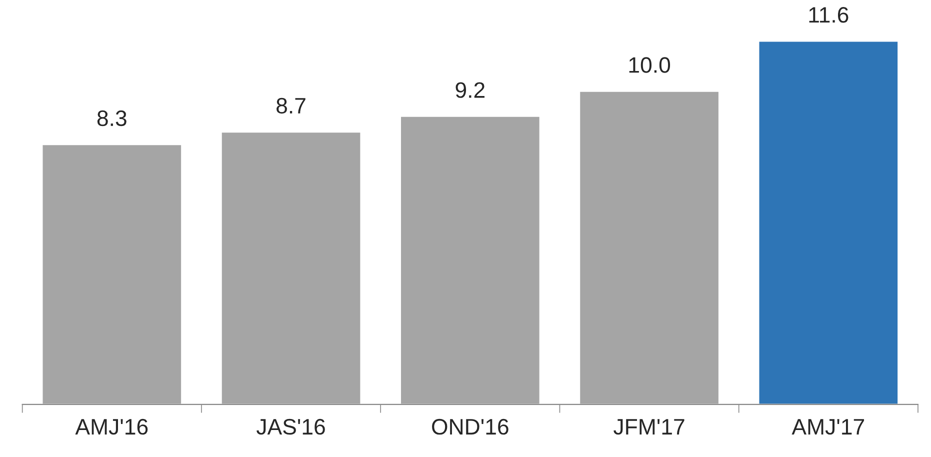 This screenshot has height=457, width=931. I want to click on data-label: 11.6, so click(828, 15).